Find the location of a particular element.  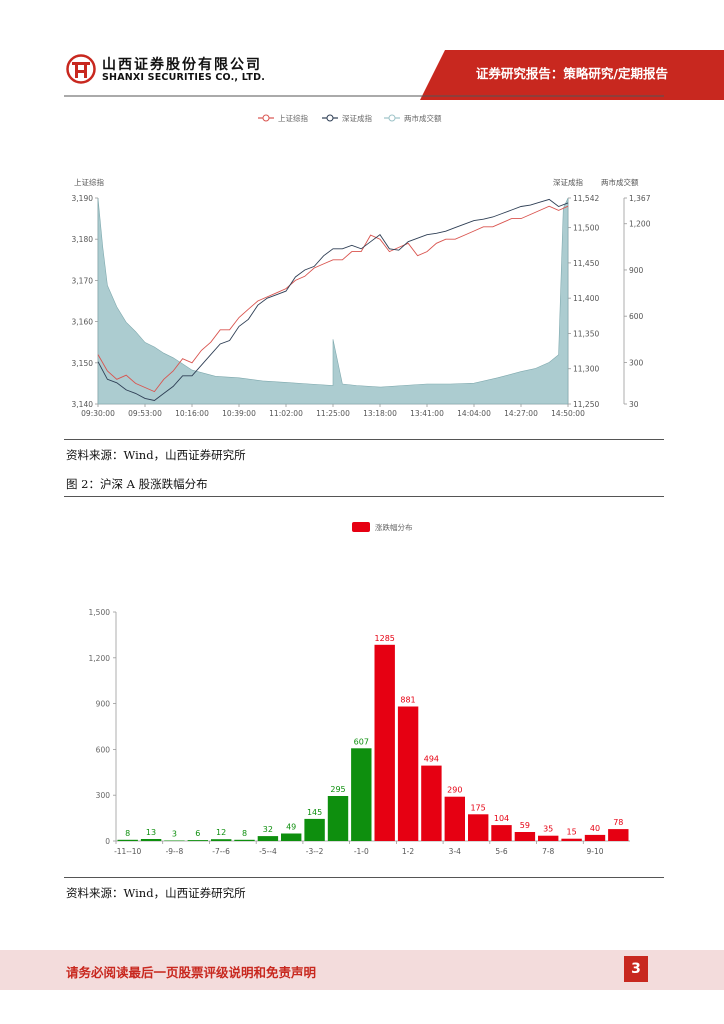

legend-label: 涨跌幅分布 is located at coordinates (394, 527).